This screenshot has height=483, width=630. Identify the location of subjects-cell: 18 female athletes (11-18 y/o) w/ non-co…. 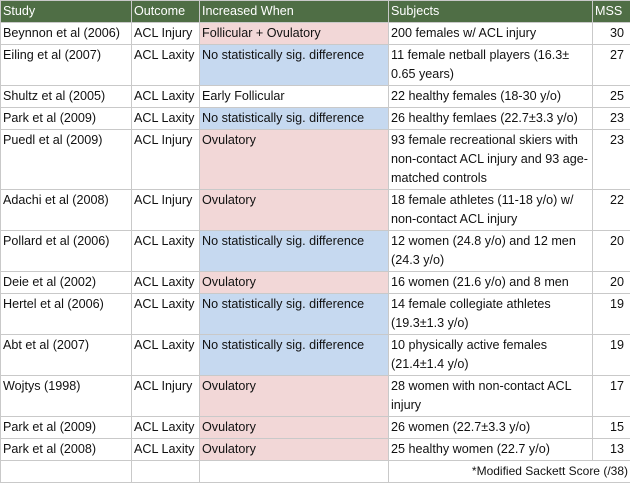
(491, 210).